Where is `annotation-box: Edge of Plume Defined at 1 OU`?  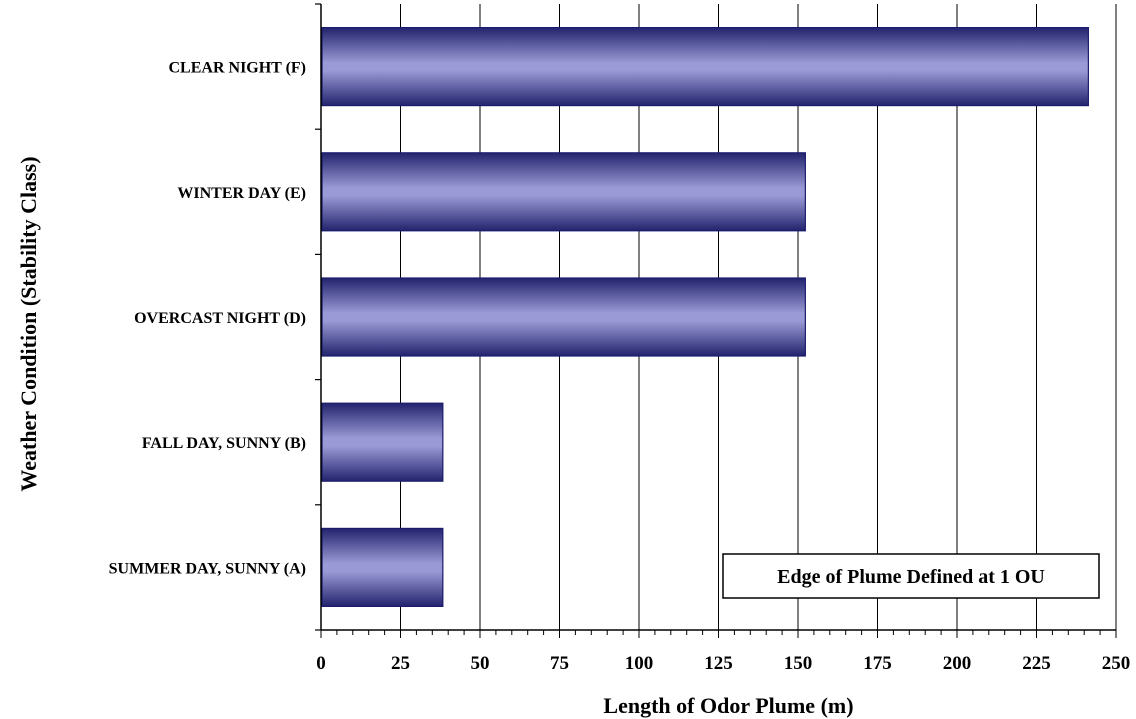 annotation-box: Edge of Plume Defined at 1 OU is located at coordinates (911, 576).